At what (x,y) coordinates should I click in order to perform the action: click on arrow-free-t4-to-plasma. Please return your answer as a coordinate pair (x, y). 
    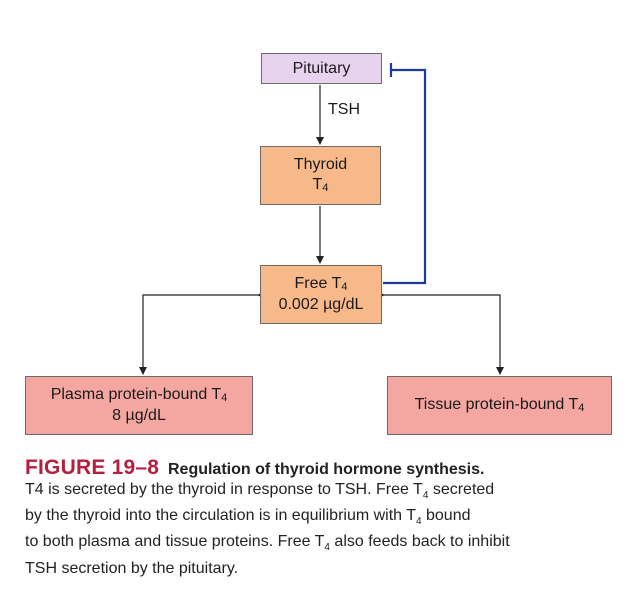
    Looking at the image, I should click on (202, 333).